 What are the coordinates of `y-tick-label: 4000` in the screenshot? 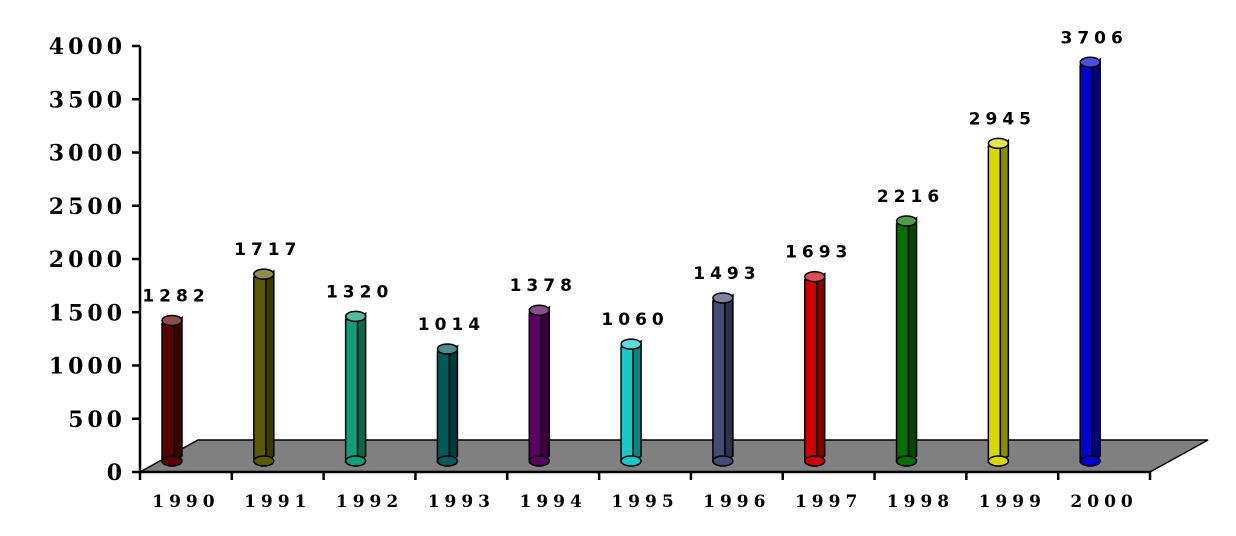 It's located at (87, 47).